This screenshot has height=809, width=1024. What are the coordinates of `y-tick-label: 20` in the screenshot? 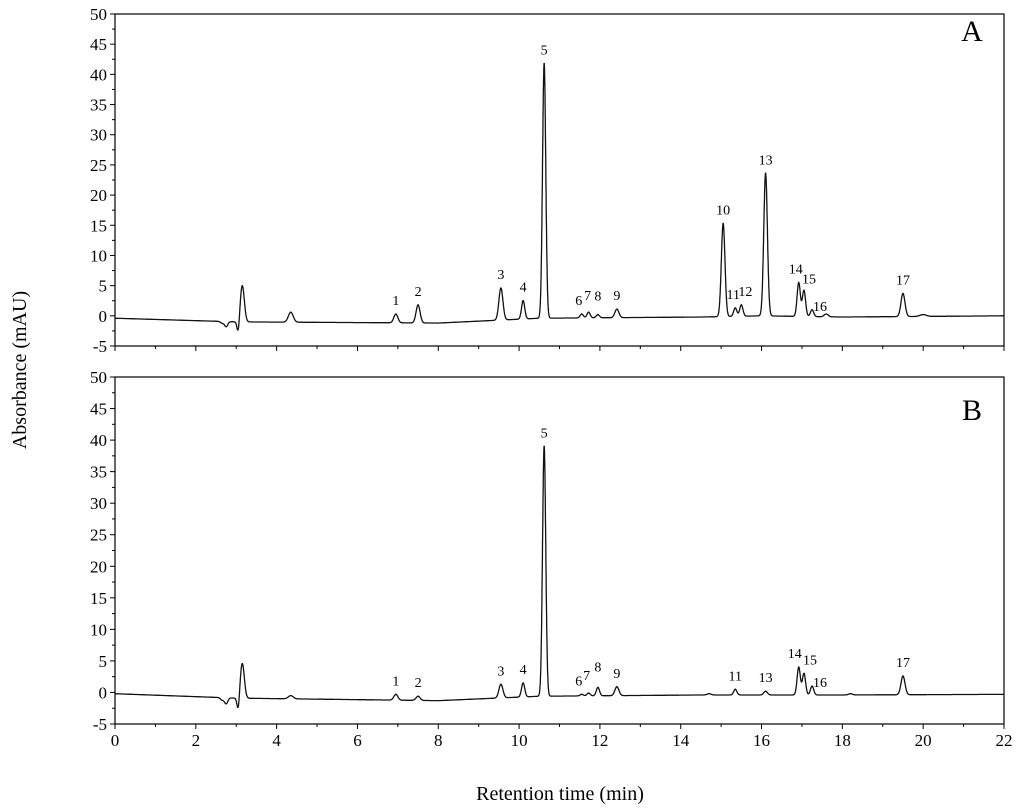 It's located at (98, 566).